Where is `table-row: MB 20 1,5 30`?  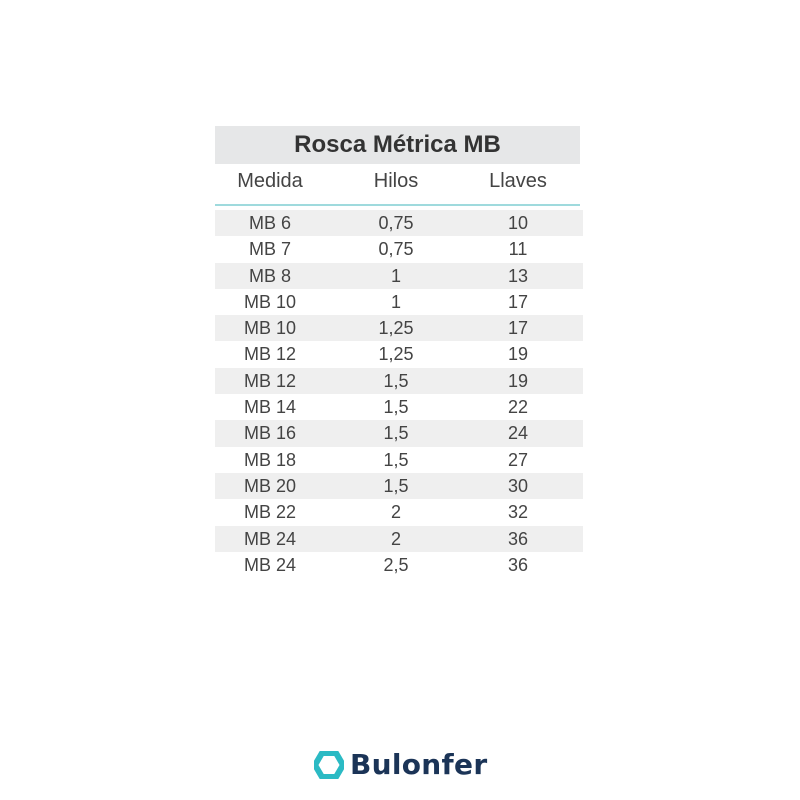 table-row: MB 20 1,5 30 is located at coordinates (399, 486).